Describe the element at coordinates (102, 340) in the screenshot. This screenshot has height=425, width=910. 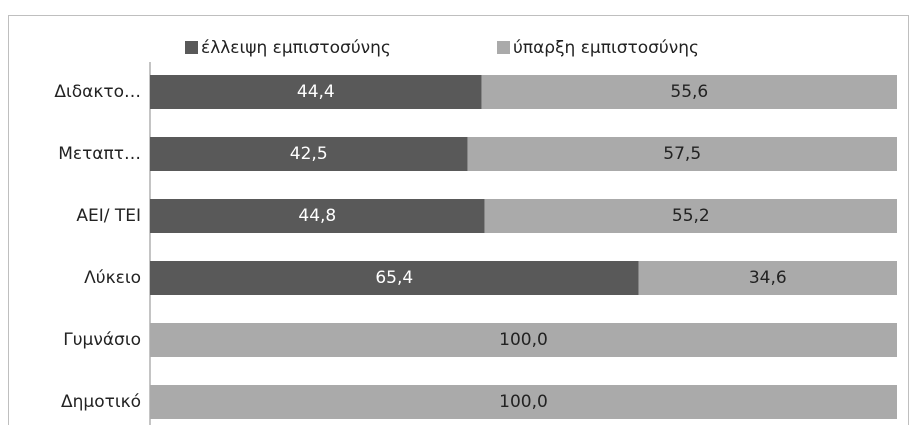
I see `y-tick-label: Γυμνάσιο` at that location.